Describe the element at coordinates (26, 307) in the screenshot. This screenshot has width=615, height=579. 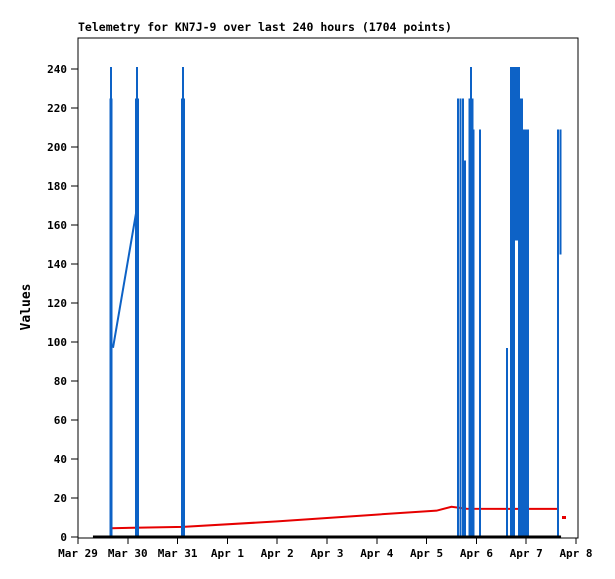
I see `y-axis-title: Values` at that location.